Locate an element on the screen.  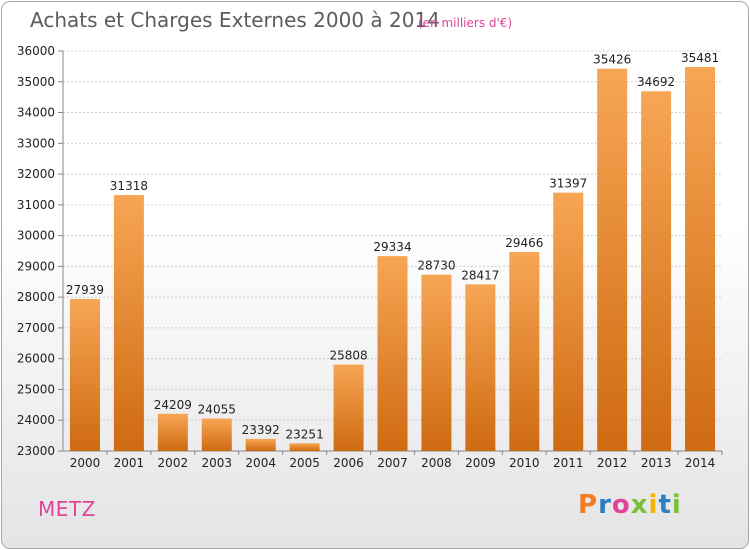
x-tick-label: 2002 is located at coordinates (173, 463).